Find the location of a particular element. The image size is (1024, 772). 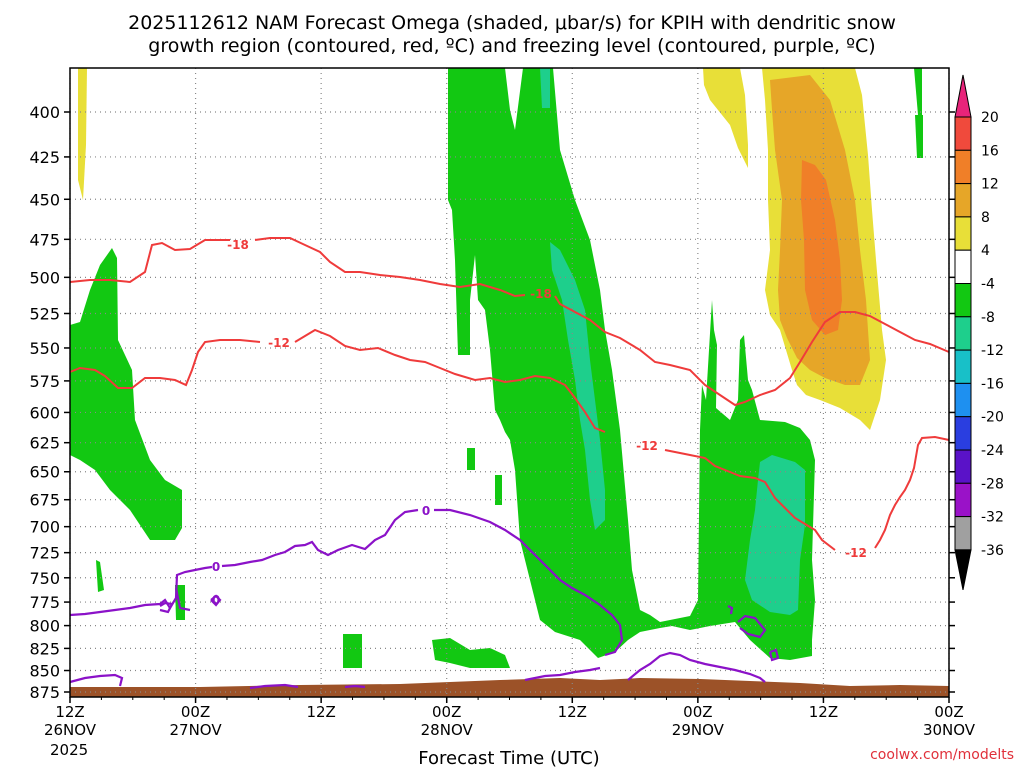

y-tick-label: 800 is located at coordinates (44, 626).